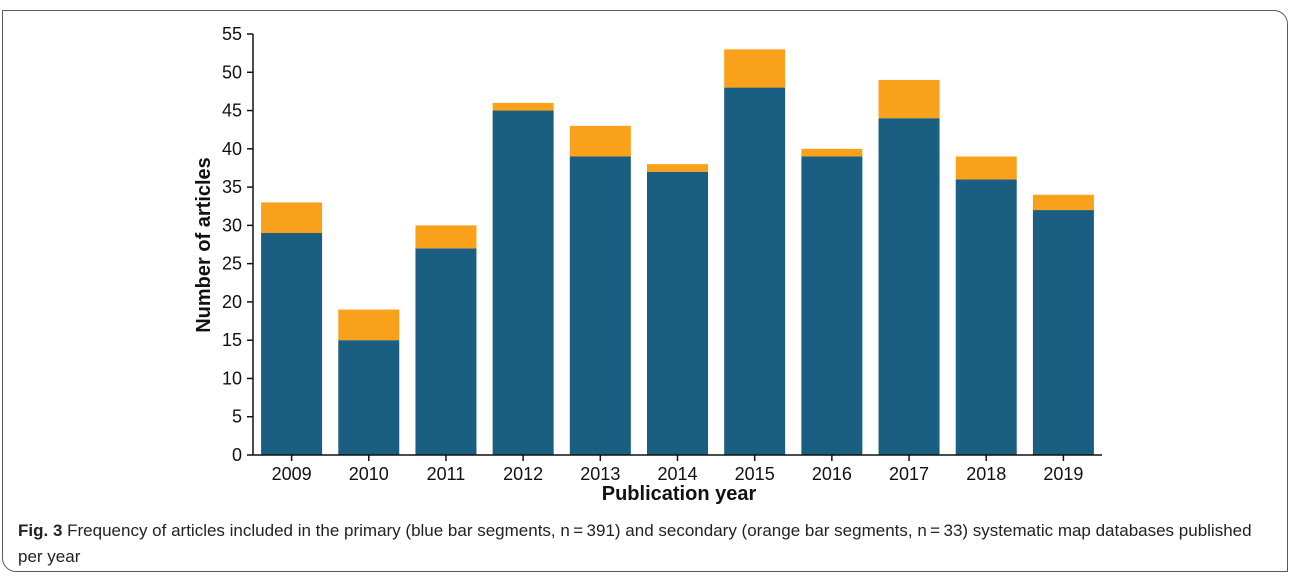  What do you see at coordinates (446, 237) in the screenshot?
I see `bar-segment-secondary-2011` at bounding box center [446, 237].